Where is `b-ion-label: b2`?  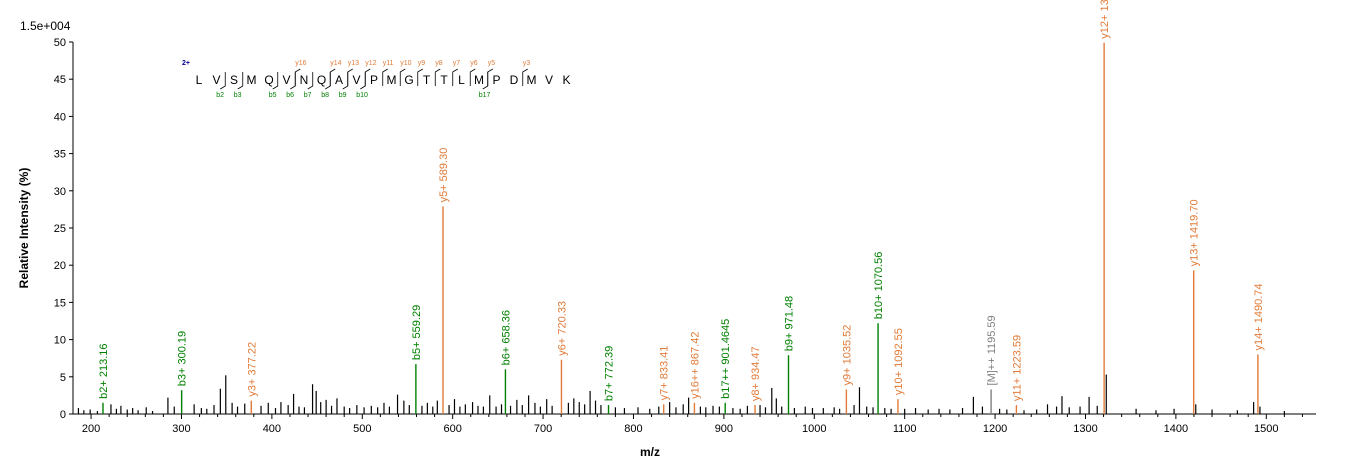
b-ion-label: b2 is located at coordinates (220, 95).